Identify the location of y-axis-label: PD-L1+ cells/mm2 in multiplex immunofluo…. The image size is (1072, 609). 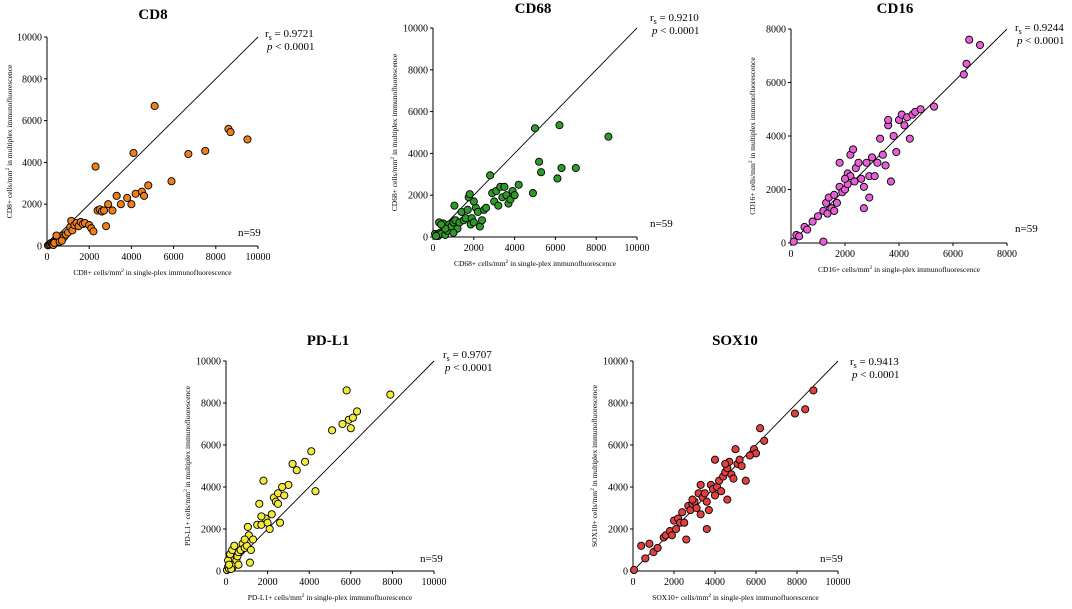
(187, 465).